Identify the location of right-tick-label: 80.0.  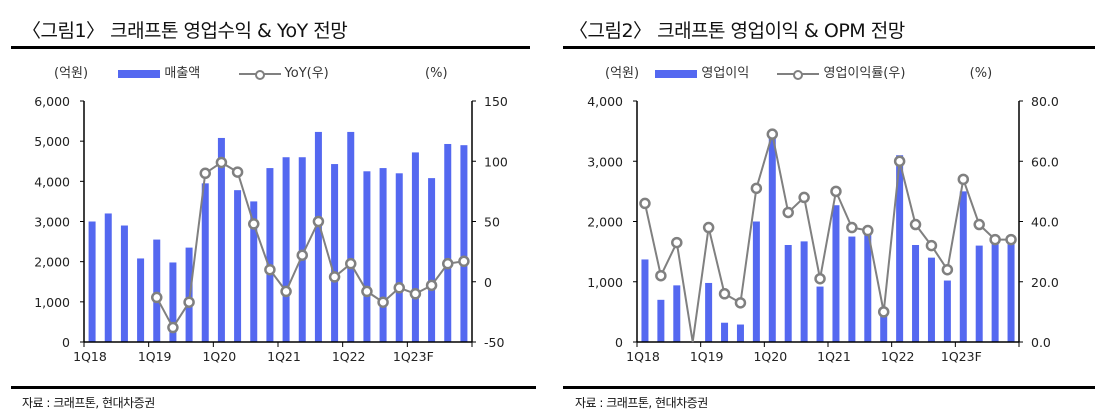
(1045, 101).